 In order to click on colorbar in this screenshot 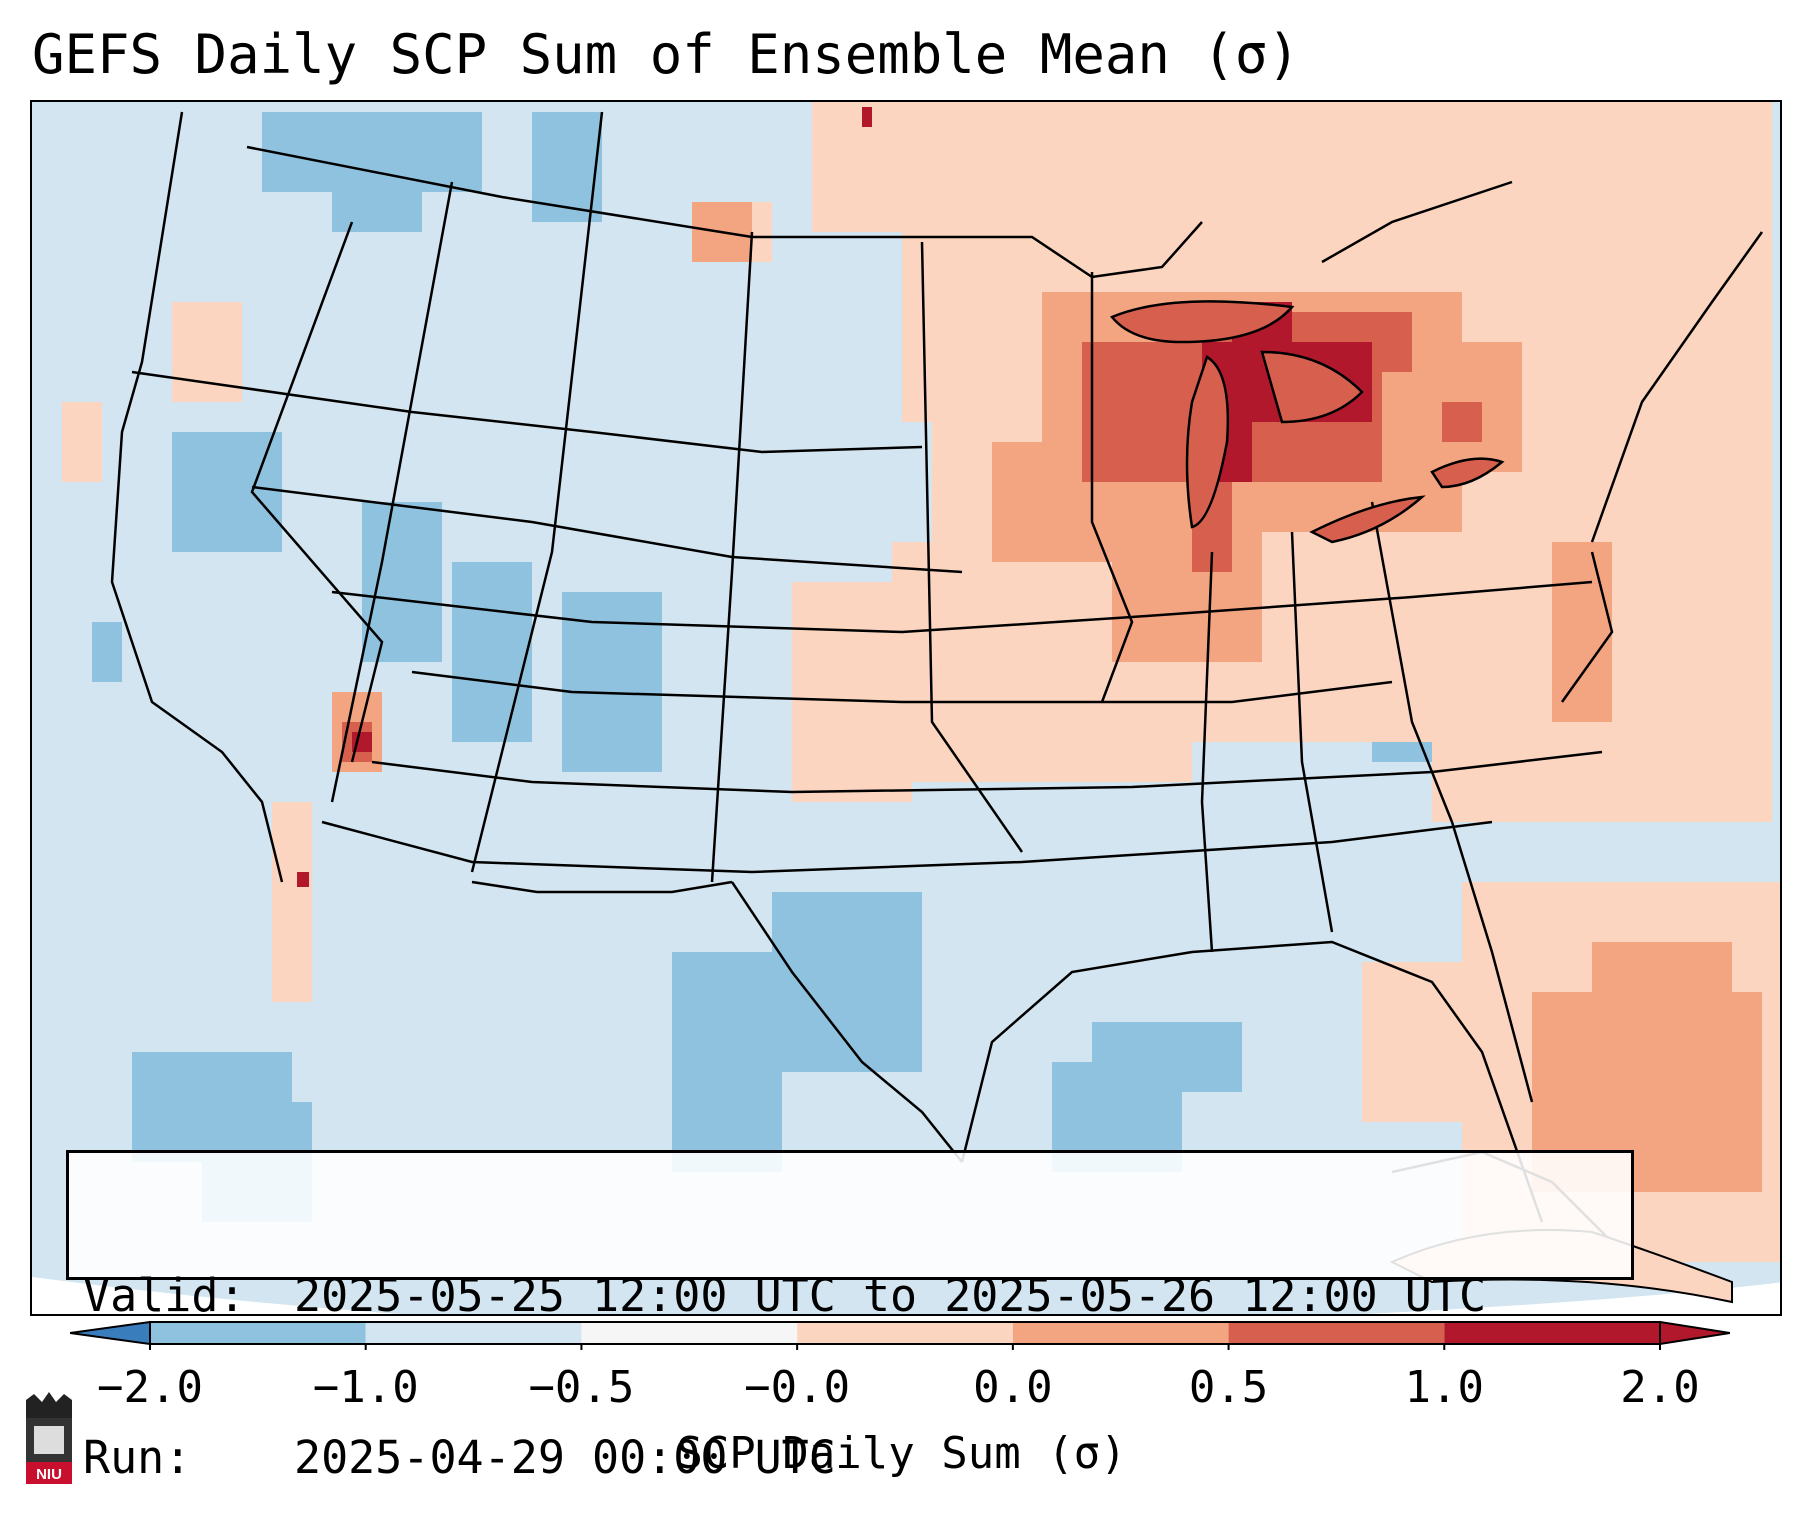, I will do `click(900, 1335)`.